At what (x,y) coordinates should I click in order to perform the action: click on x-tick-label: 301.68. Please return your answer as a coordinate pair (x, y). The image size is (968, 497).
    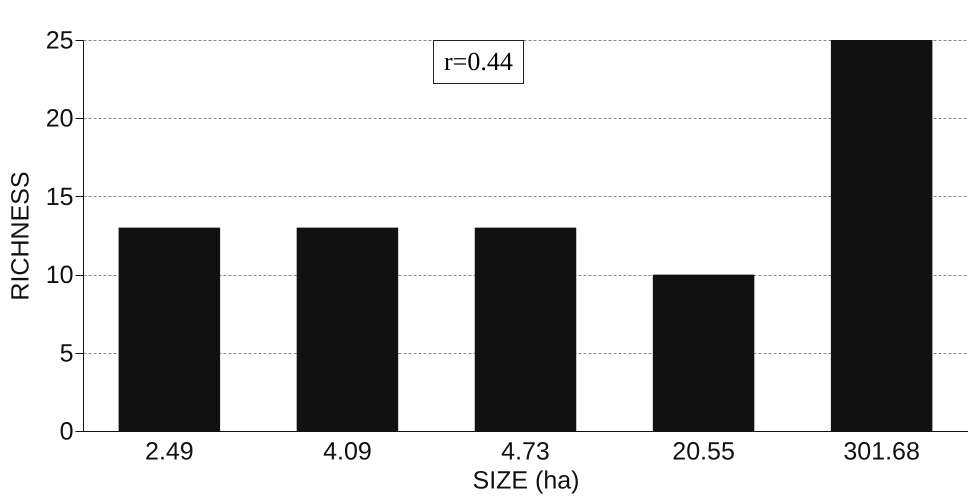
    Looking at the image, I should click on (881, 452).